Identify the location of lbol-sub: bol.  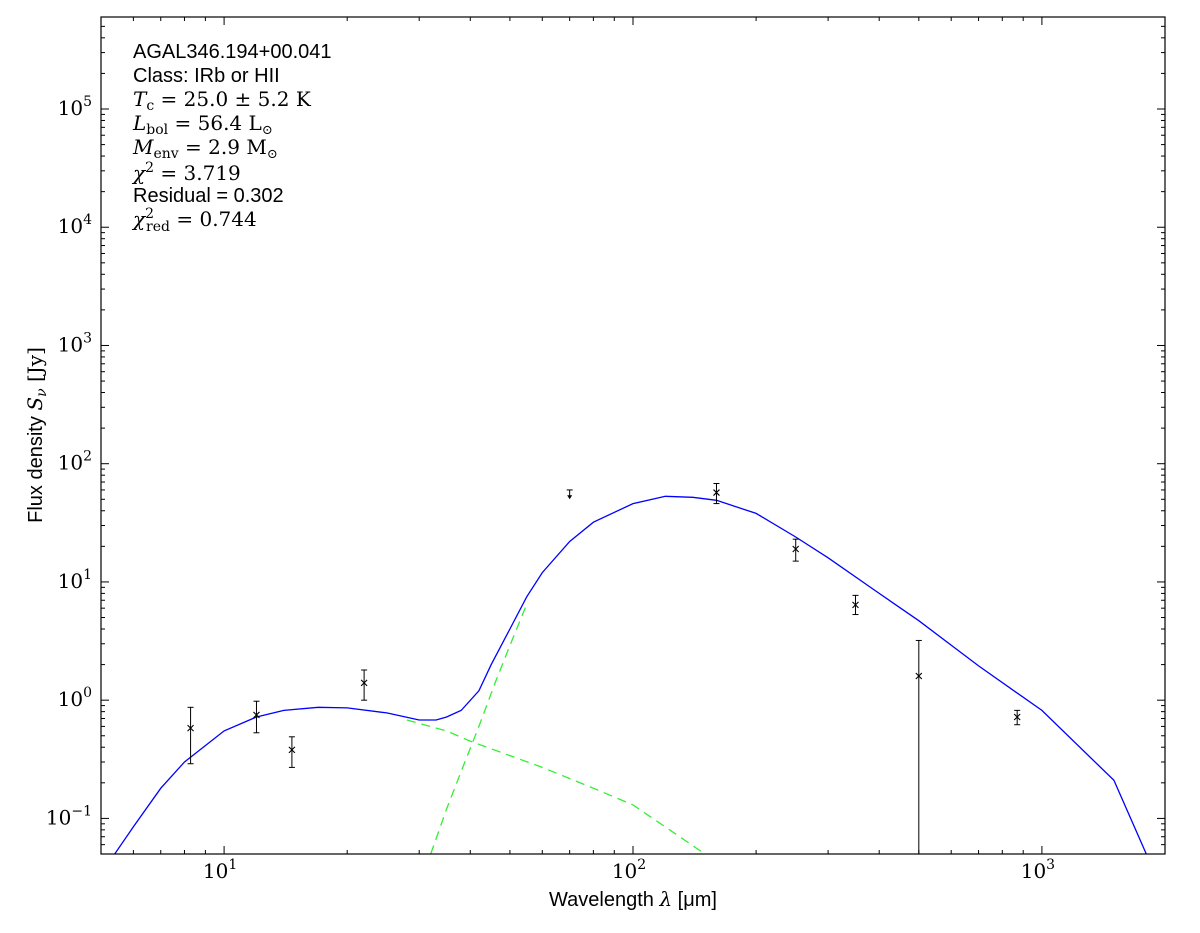
(157, 130).